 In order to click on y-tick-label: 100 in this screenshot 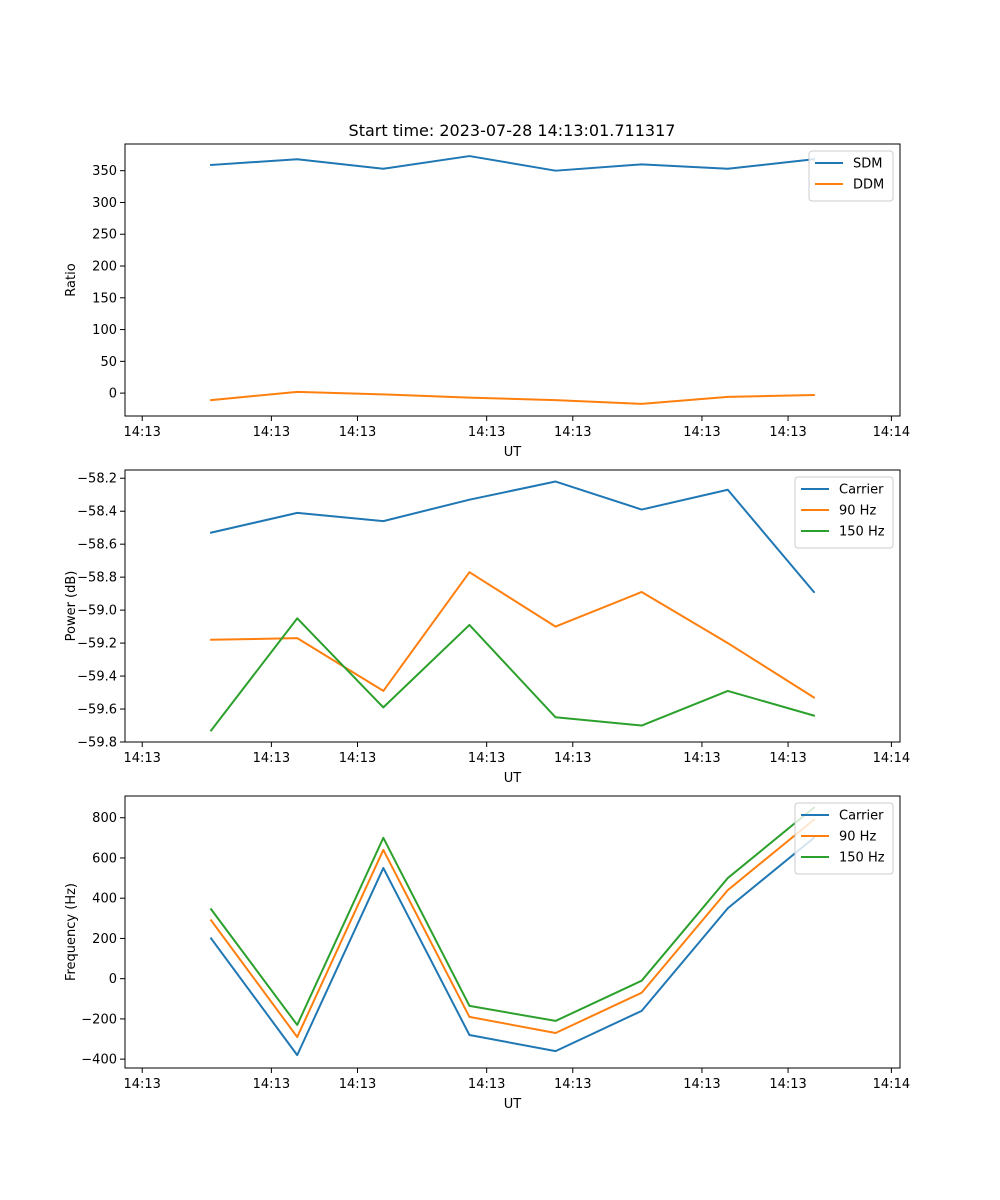, I will do `click(104, 330)`.